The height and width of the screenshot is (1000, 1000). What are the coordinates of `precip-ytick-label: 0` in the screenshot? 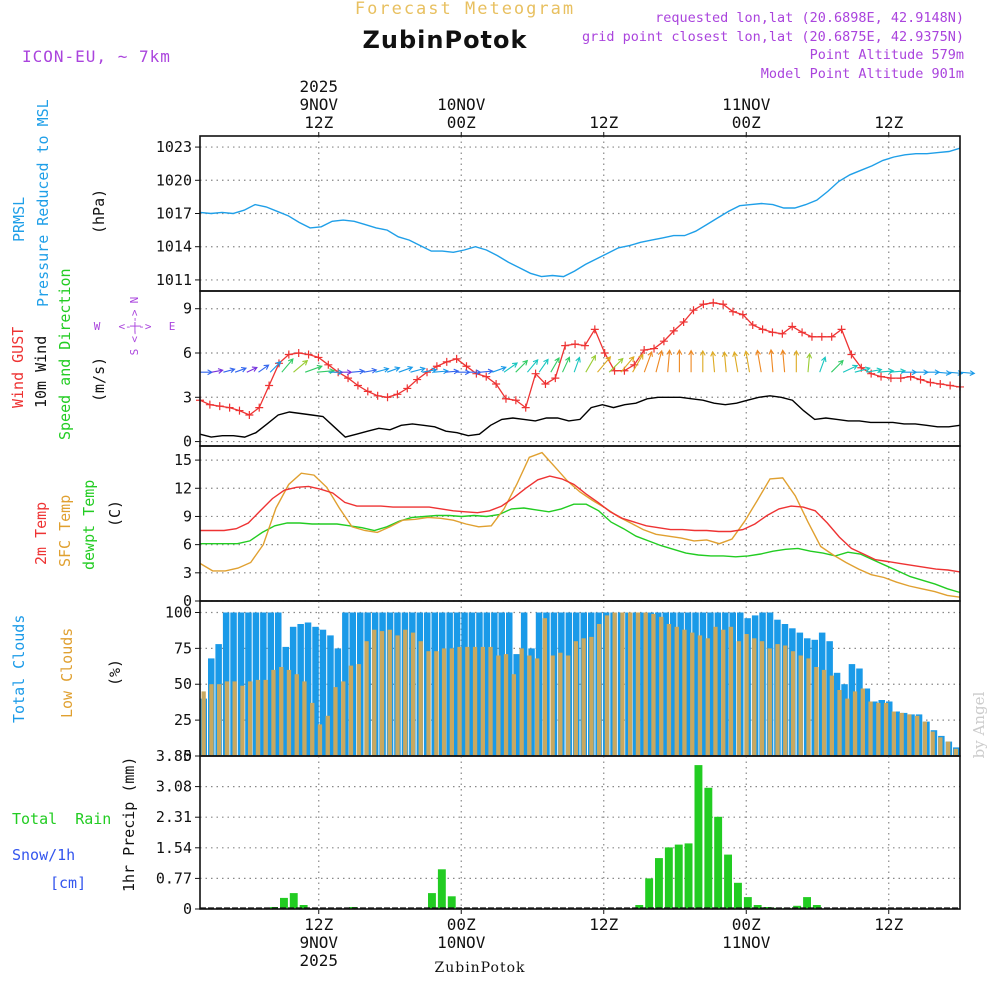 It's located at (187, 909).